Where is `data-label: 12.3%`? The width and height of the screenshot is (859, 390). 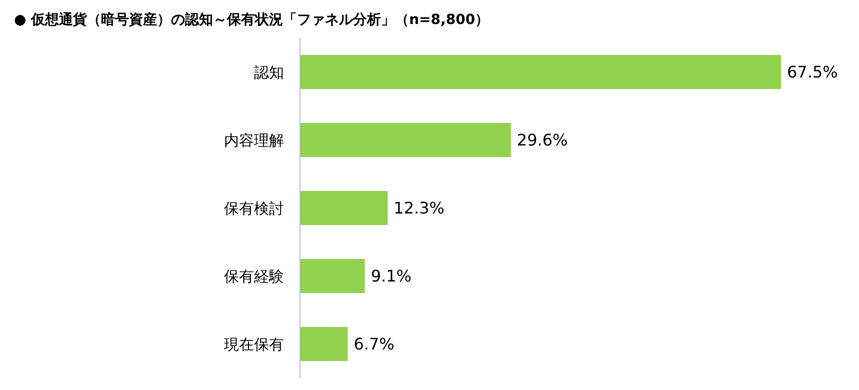 data-label: 12.3% is located at coordinates (419, 208).